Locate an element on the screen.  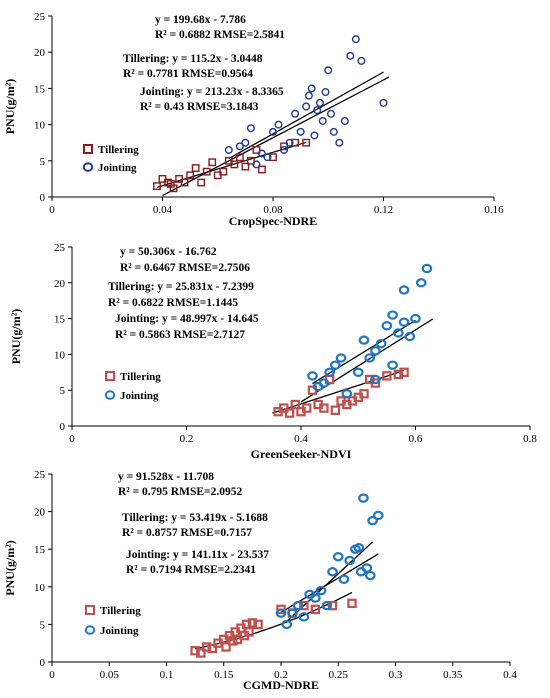
equation-text: y = 91.528x - 11.708 is located at coordinates (166, 477).